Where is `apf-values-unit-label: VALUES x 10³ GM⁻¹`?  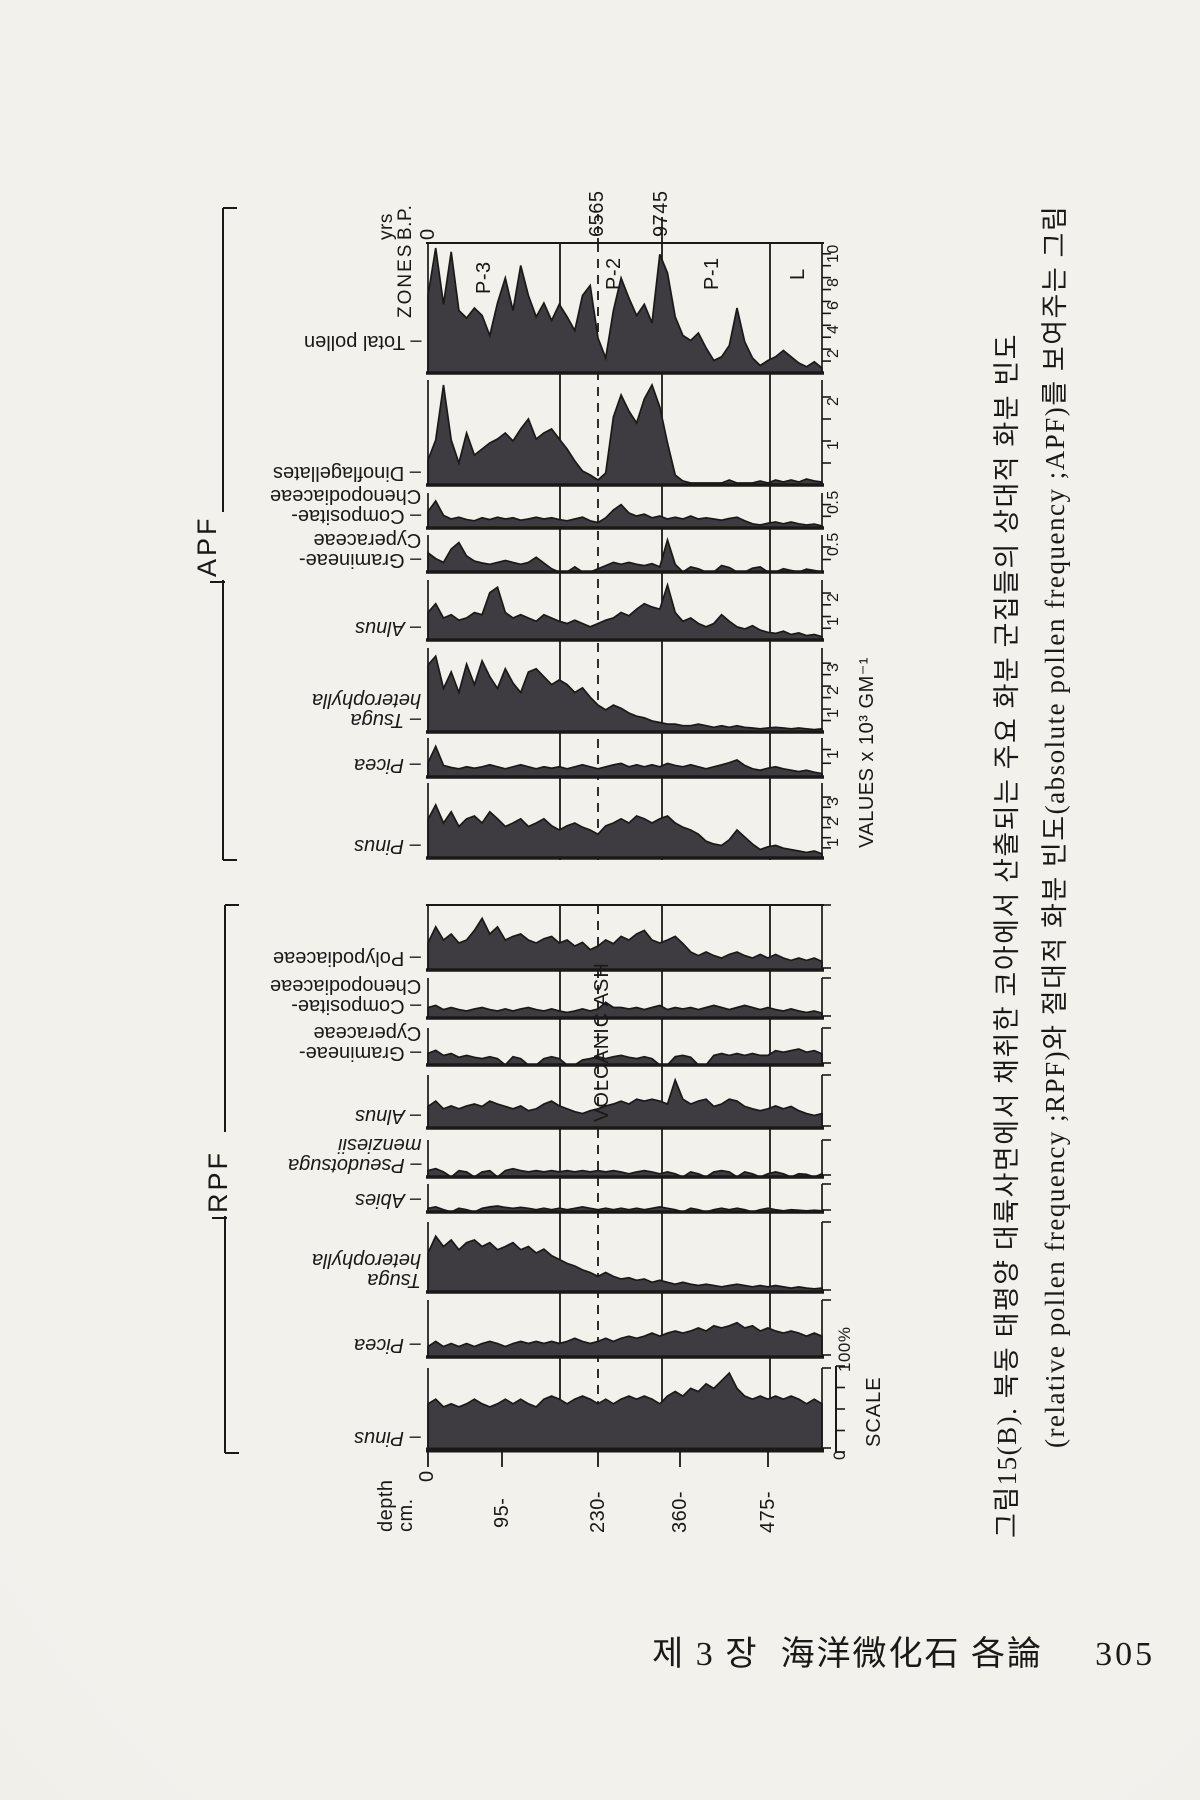 apf-values-unit-label: VALUES x 10³ GM⁻¹ is located at coordinates (867, 752).